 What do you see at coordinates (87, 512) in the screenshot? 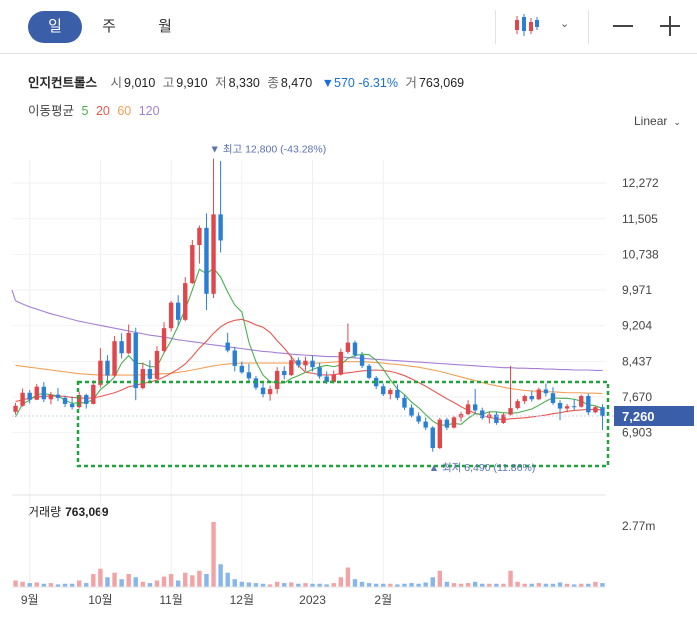
I see `volume-panel-value: 763,069` at bounding box center [87, 512].